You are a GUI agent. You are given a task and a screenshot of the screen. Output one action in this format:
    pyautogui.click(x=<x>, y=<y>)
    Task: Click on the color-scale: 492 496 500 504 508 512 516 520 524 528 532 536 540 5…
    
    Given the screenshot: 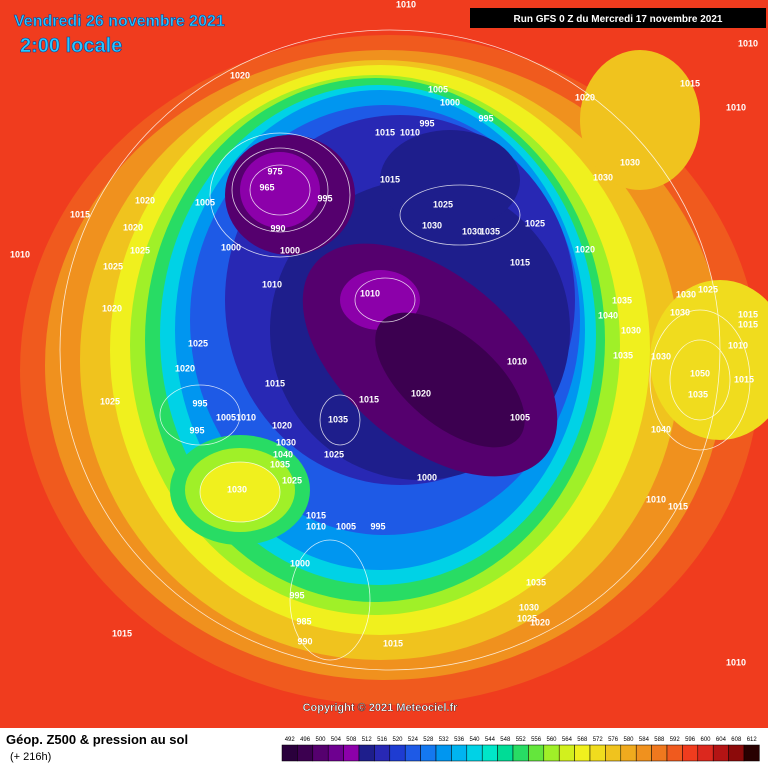 What is the action you would take?
    pyautogui.click(x=520, y=749)
    